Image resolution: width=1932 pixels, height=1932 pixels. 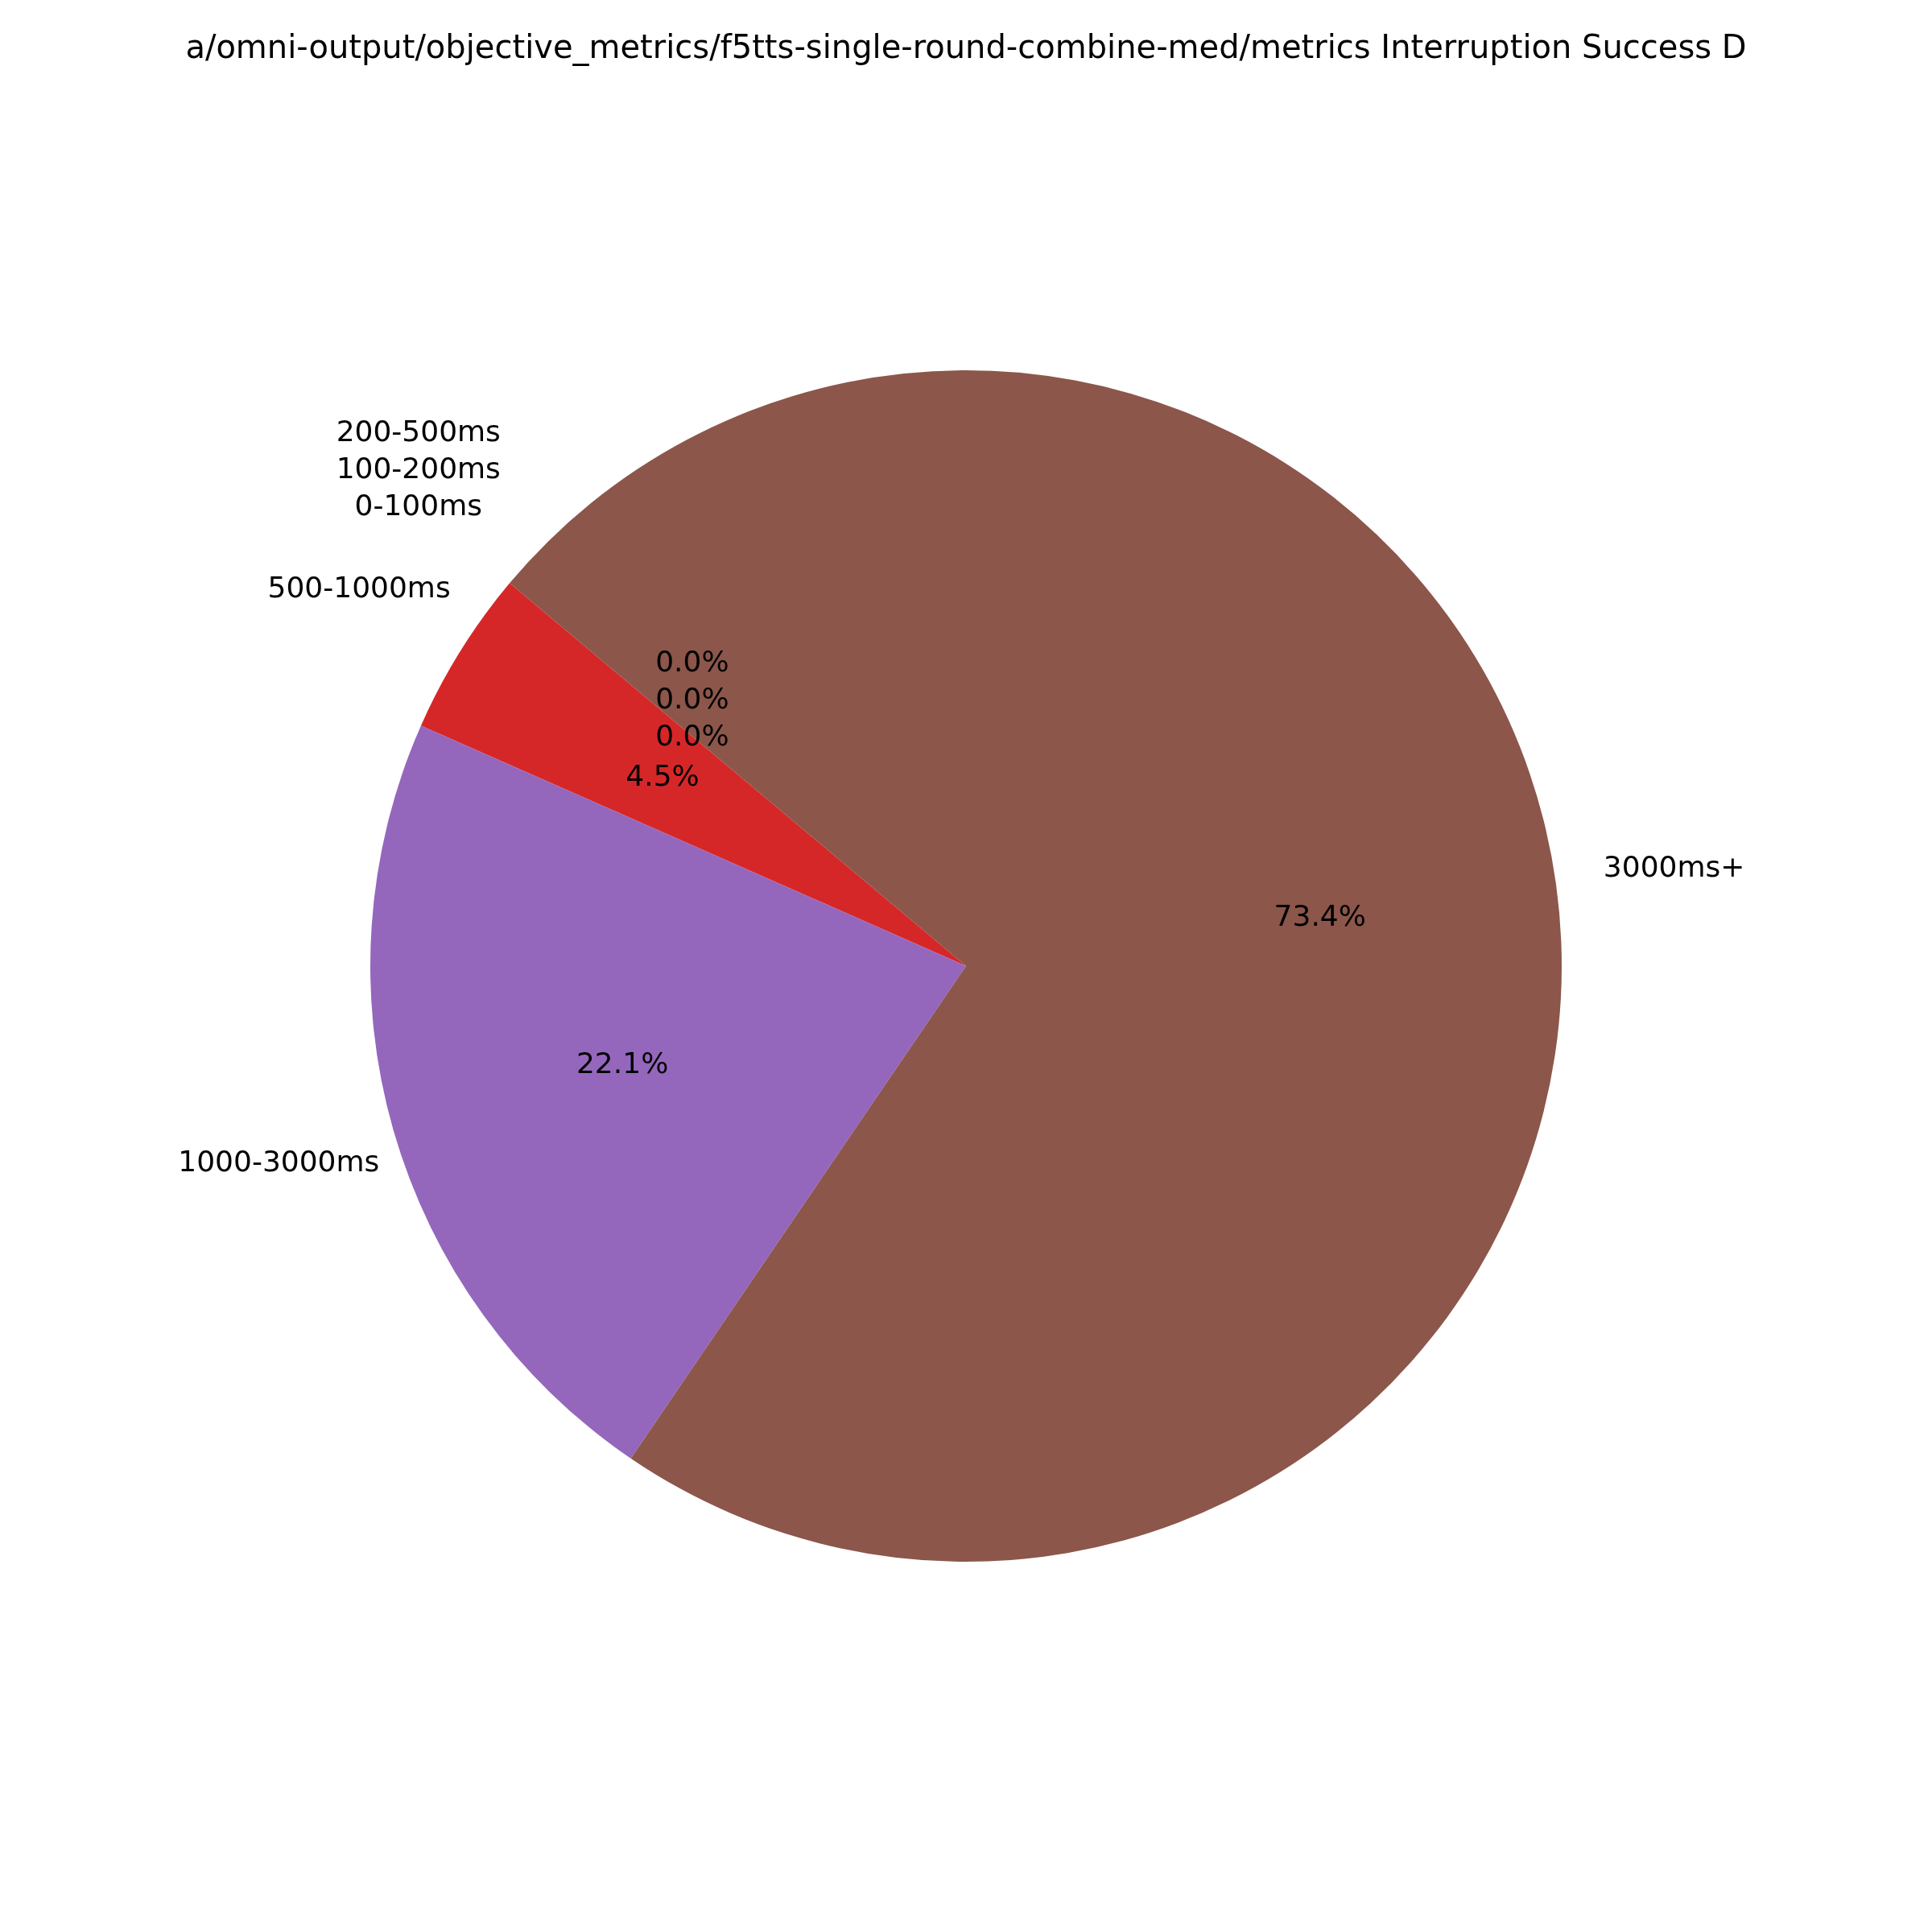 What do you see at coordinates (418, 505) in the screenshot?
I see `category-label: 0-100ms` at bounding box center [418, 505].